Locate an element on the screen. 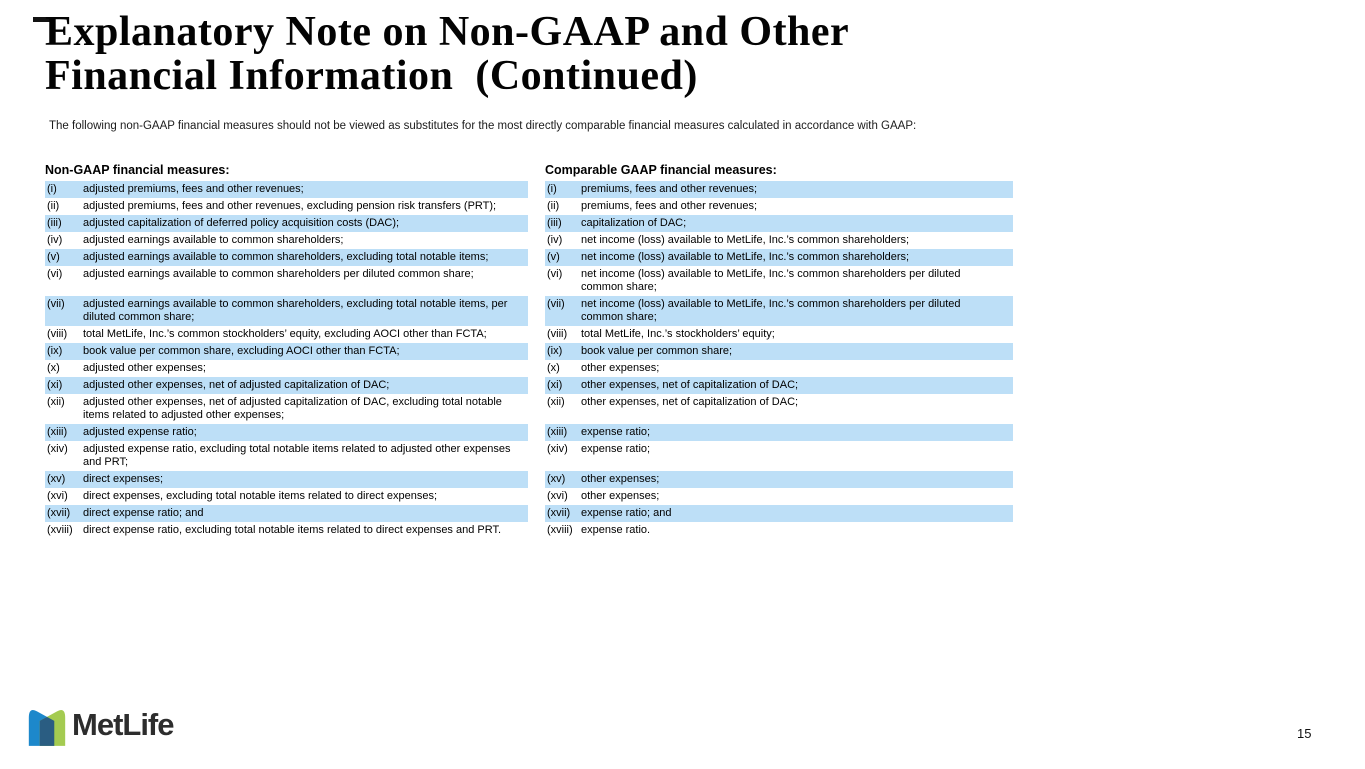  row-(xiv)-number-right: (xiv) is located at coordinates (557, 449).